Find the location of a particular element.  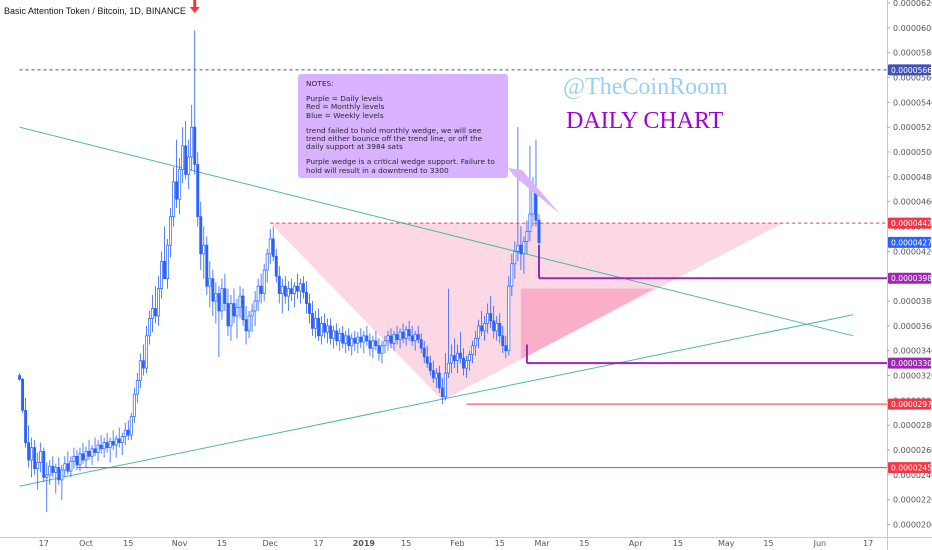

chart-subtitle: DAILY CHART is located at coordinates (645, 121).